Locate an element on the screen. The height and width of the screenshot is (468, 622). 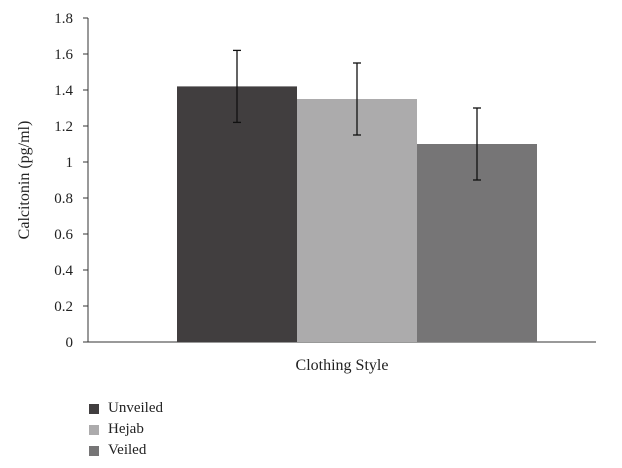
y-tick-label: 1.4 is located at coordinates (63, 91).